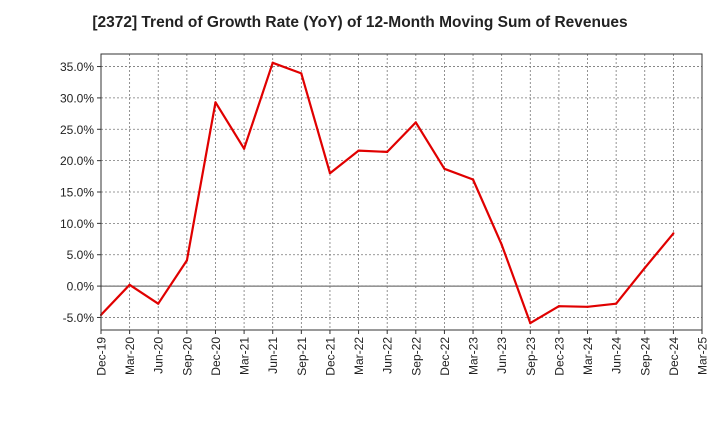 The width and height of the screenshot is (720, 440). What do you see at coordinates (77, 130) in the screenshot?
I see `y-tick-label: 25.0%` at bounding box center [77, 130].